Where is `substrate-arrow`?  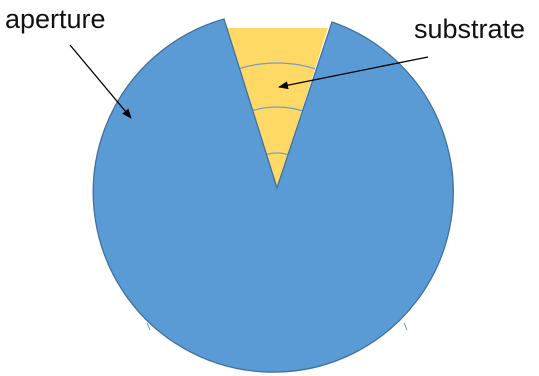
substrate-arrow is located at coordinates (353, 73).